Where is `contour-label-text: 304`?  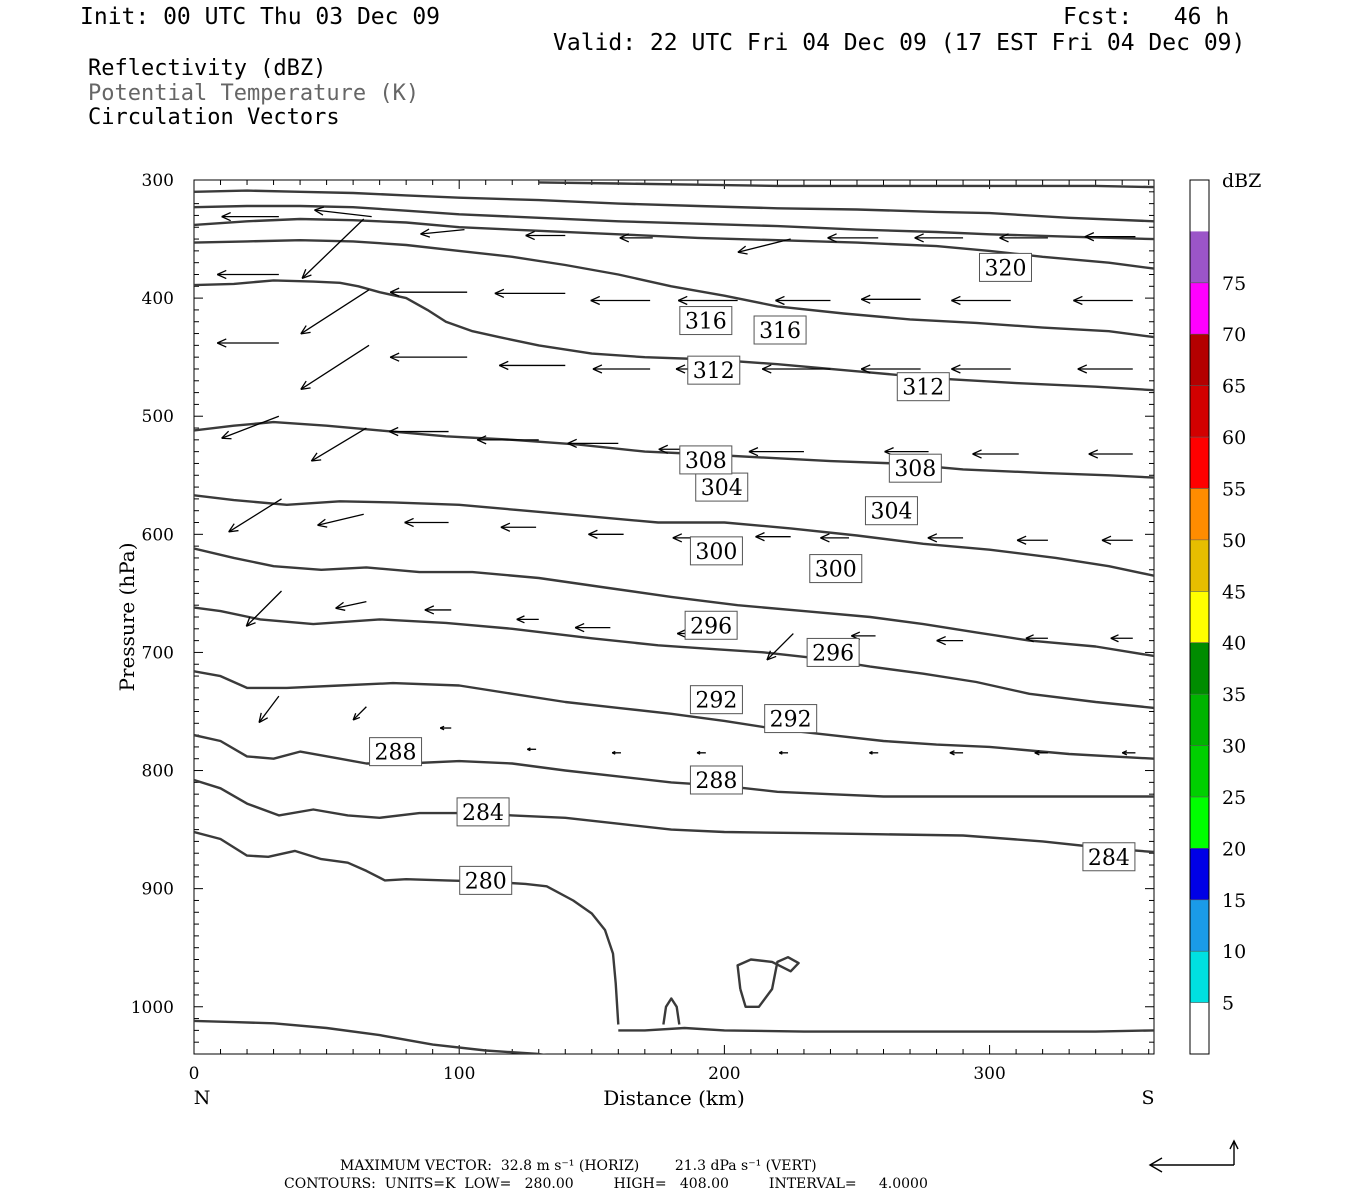 contour-label-text: 304 is located at coordinates (722, 488).